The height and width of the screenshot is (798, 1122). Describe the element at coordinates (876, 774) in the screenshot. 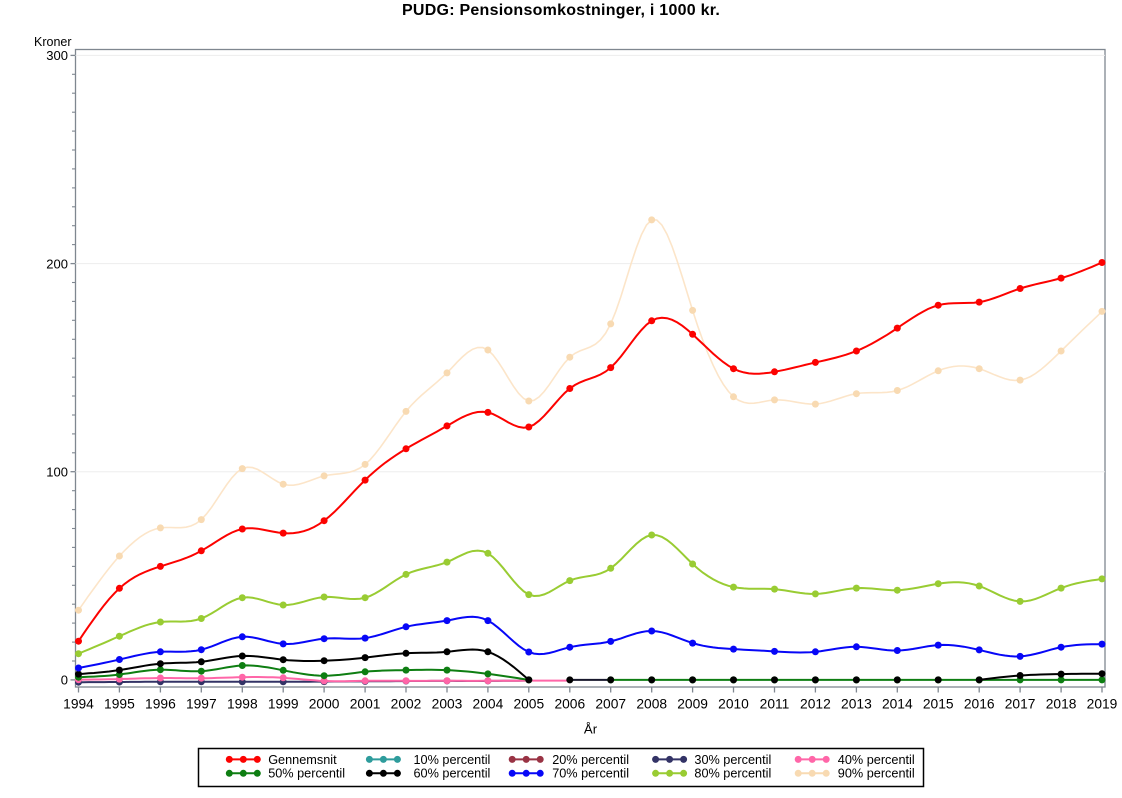

I see `svg-text: 90% percentil` at that location.